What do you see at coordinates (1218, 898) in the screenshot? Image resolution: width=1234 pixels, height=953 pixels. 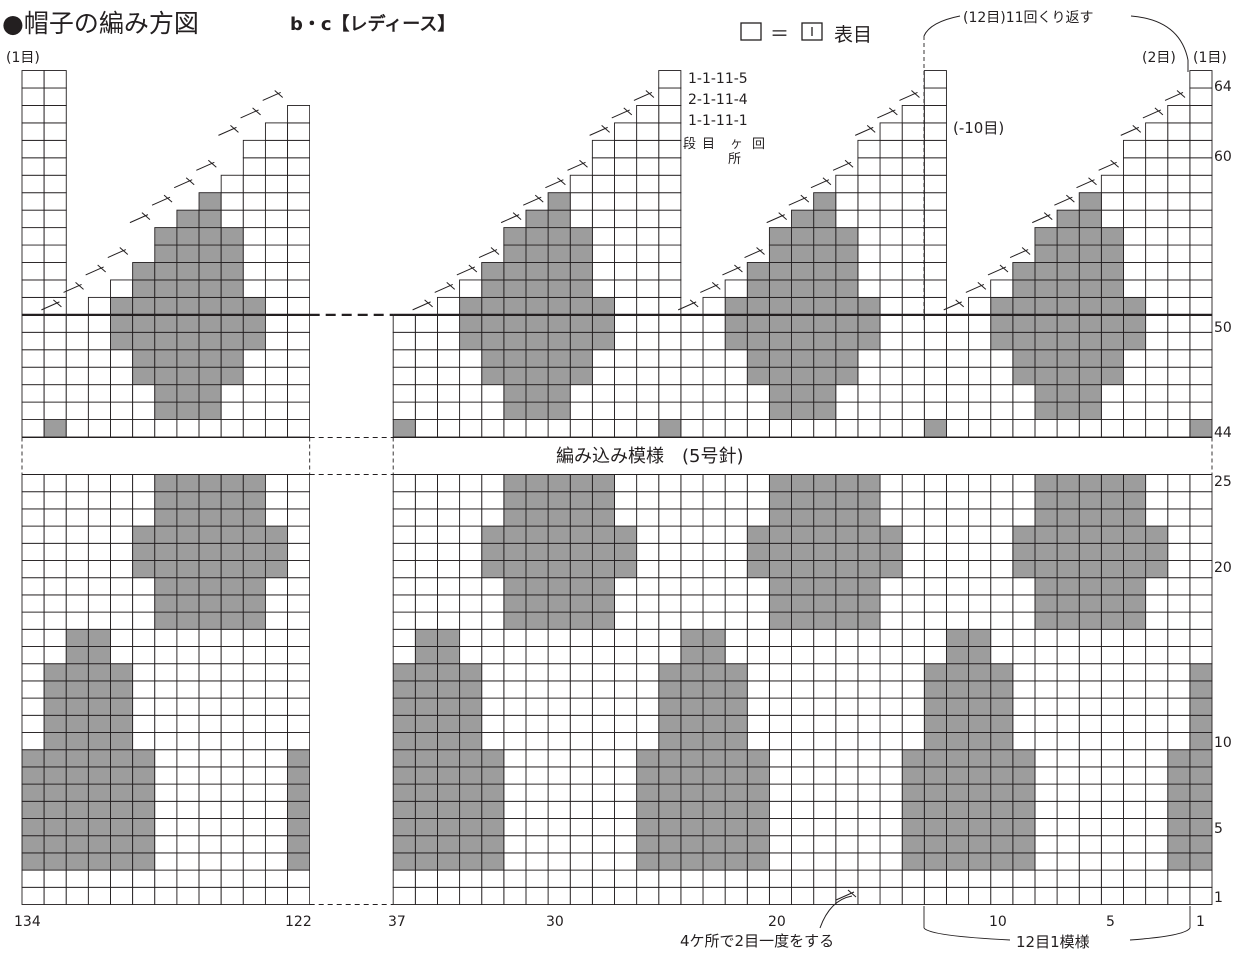 I see `row-number: 1` at bounding box center [1218, 898].